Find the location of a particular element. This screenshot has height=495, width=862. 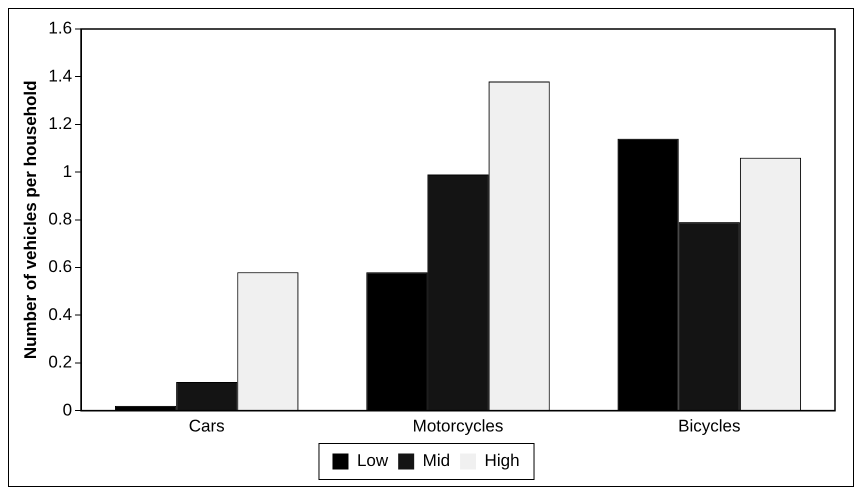

y-tick-label: 0 is located at coordinates (67, 410).